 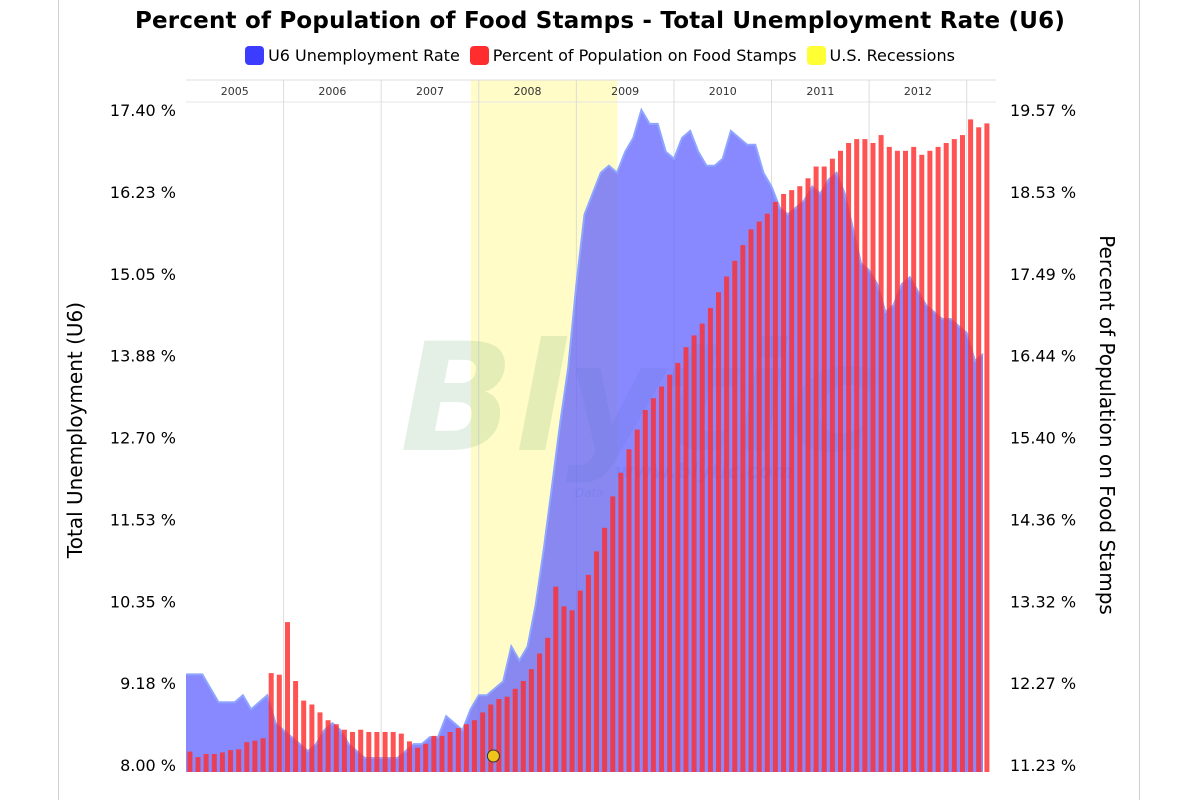 What do you see at coordinates (820, 91) in the screenshot?
I see `year-label: 2011` at bounding box center [820, 91].